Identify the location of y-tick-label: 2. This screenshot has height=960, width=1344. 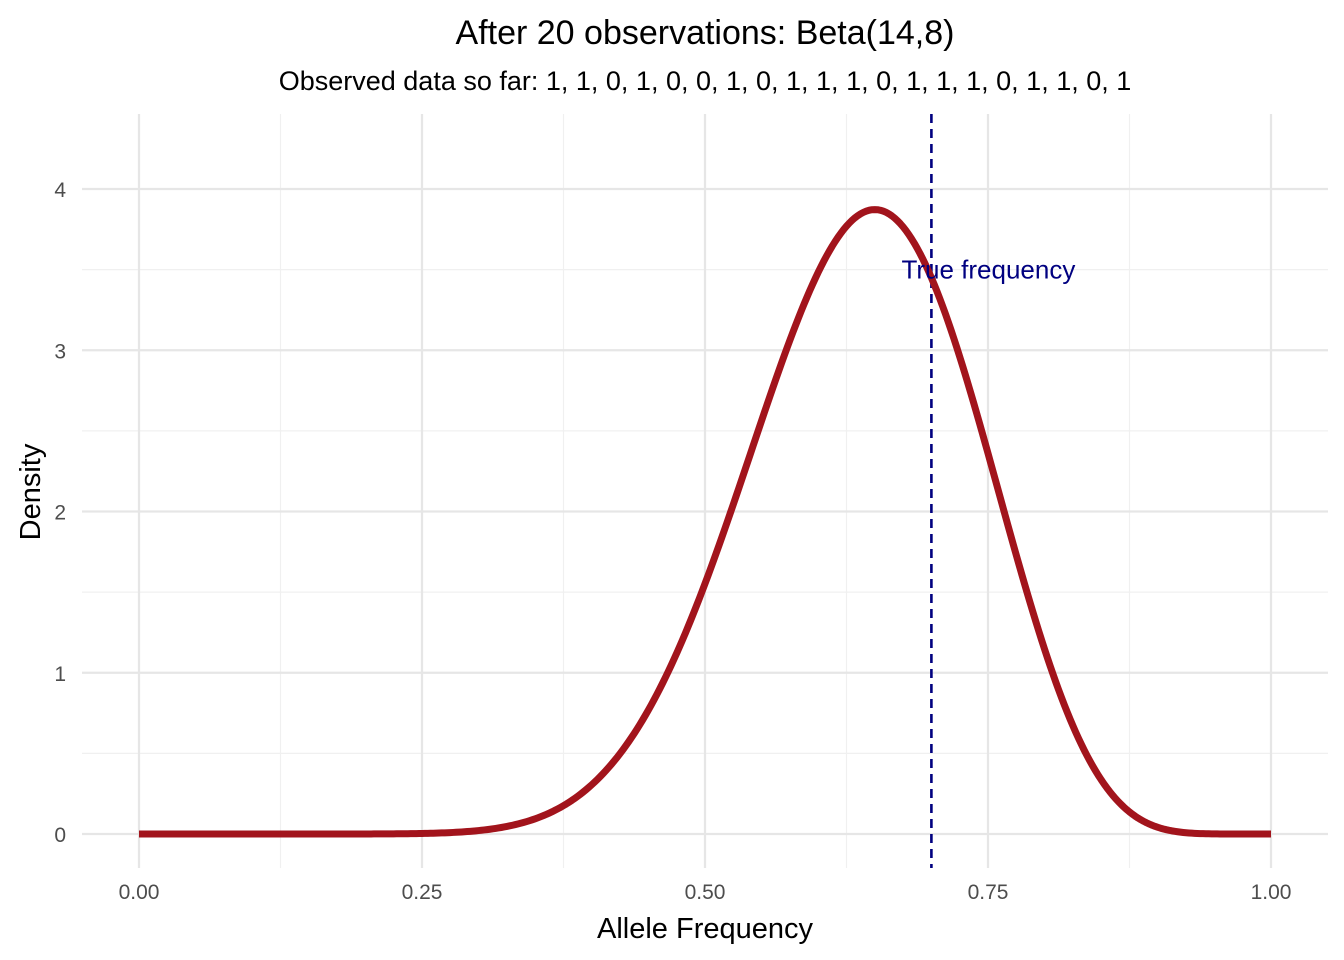
(60, 513).